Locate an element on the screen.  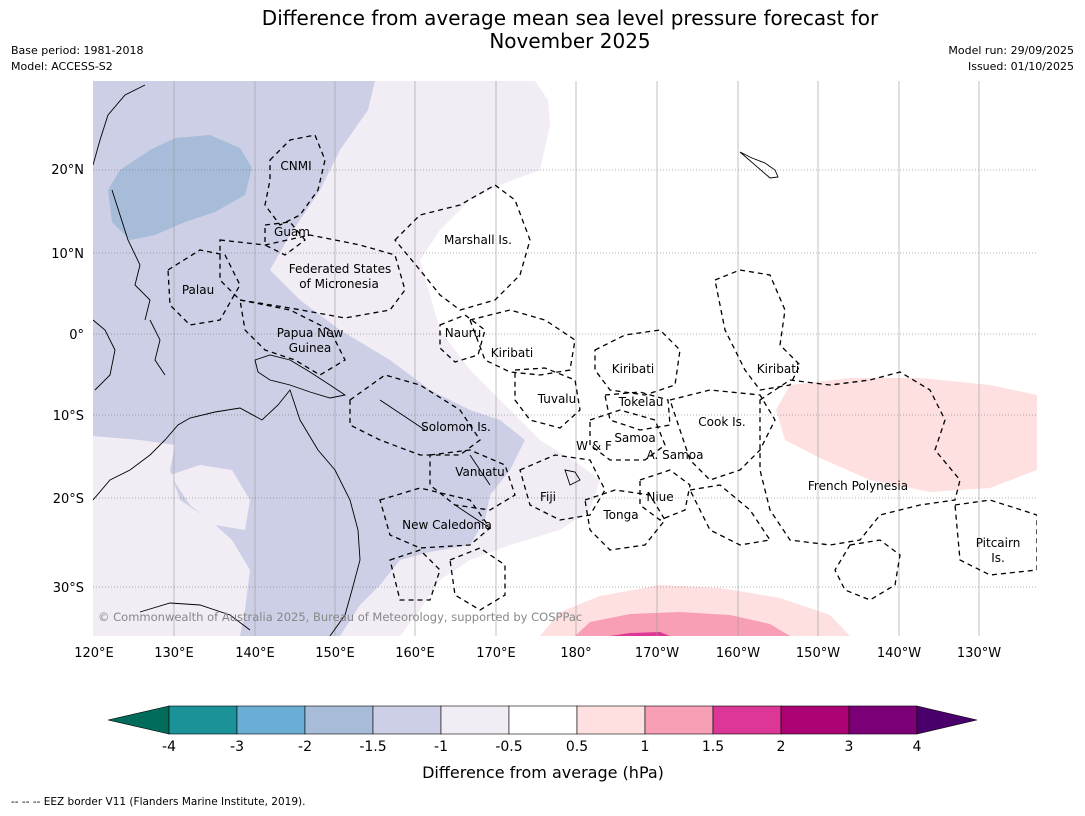
colorbar-tick-label: -4 is located at coordinates (169, 747).